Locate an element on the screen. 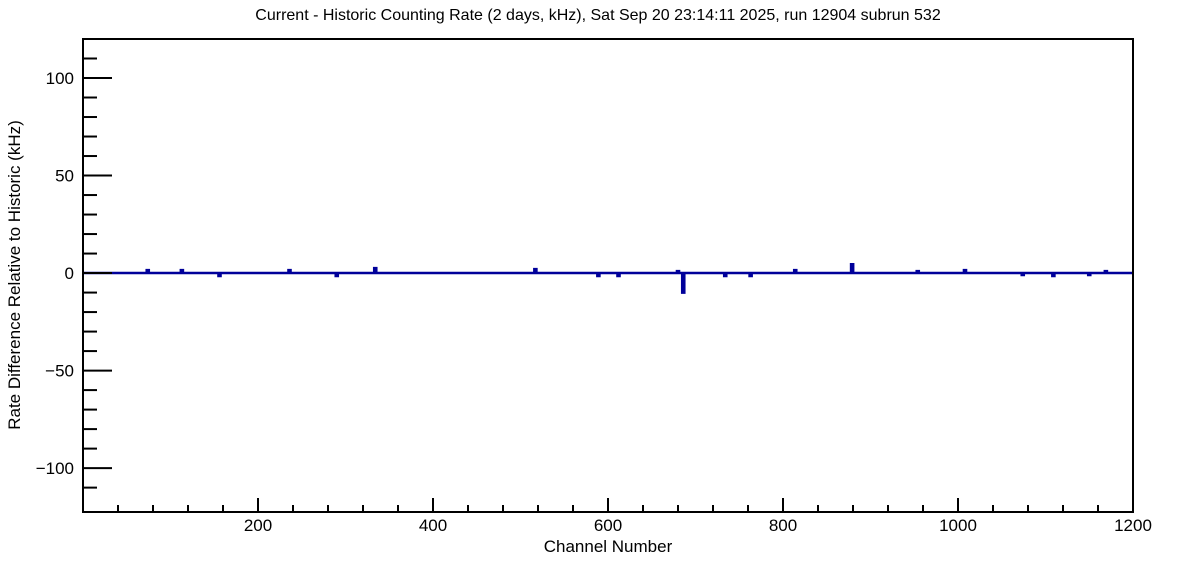 The image size is (1196, 572). y-tick-label: −100 is located at coordinates (55, 468).